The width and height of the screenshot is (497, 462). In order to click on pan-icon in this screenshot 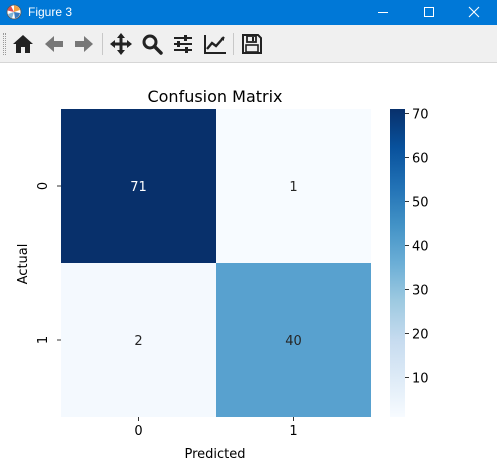, I will do `click(121, 44)`.